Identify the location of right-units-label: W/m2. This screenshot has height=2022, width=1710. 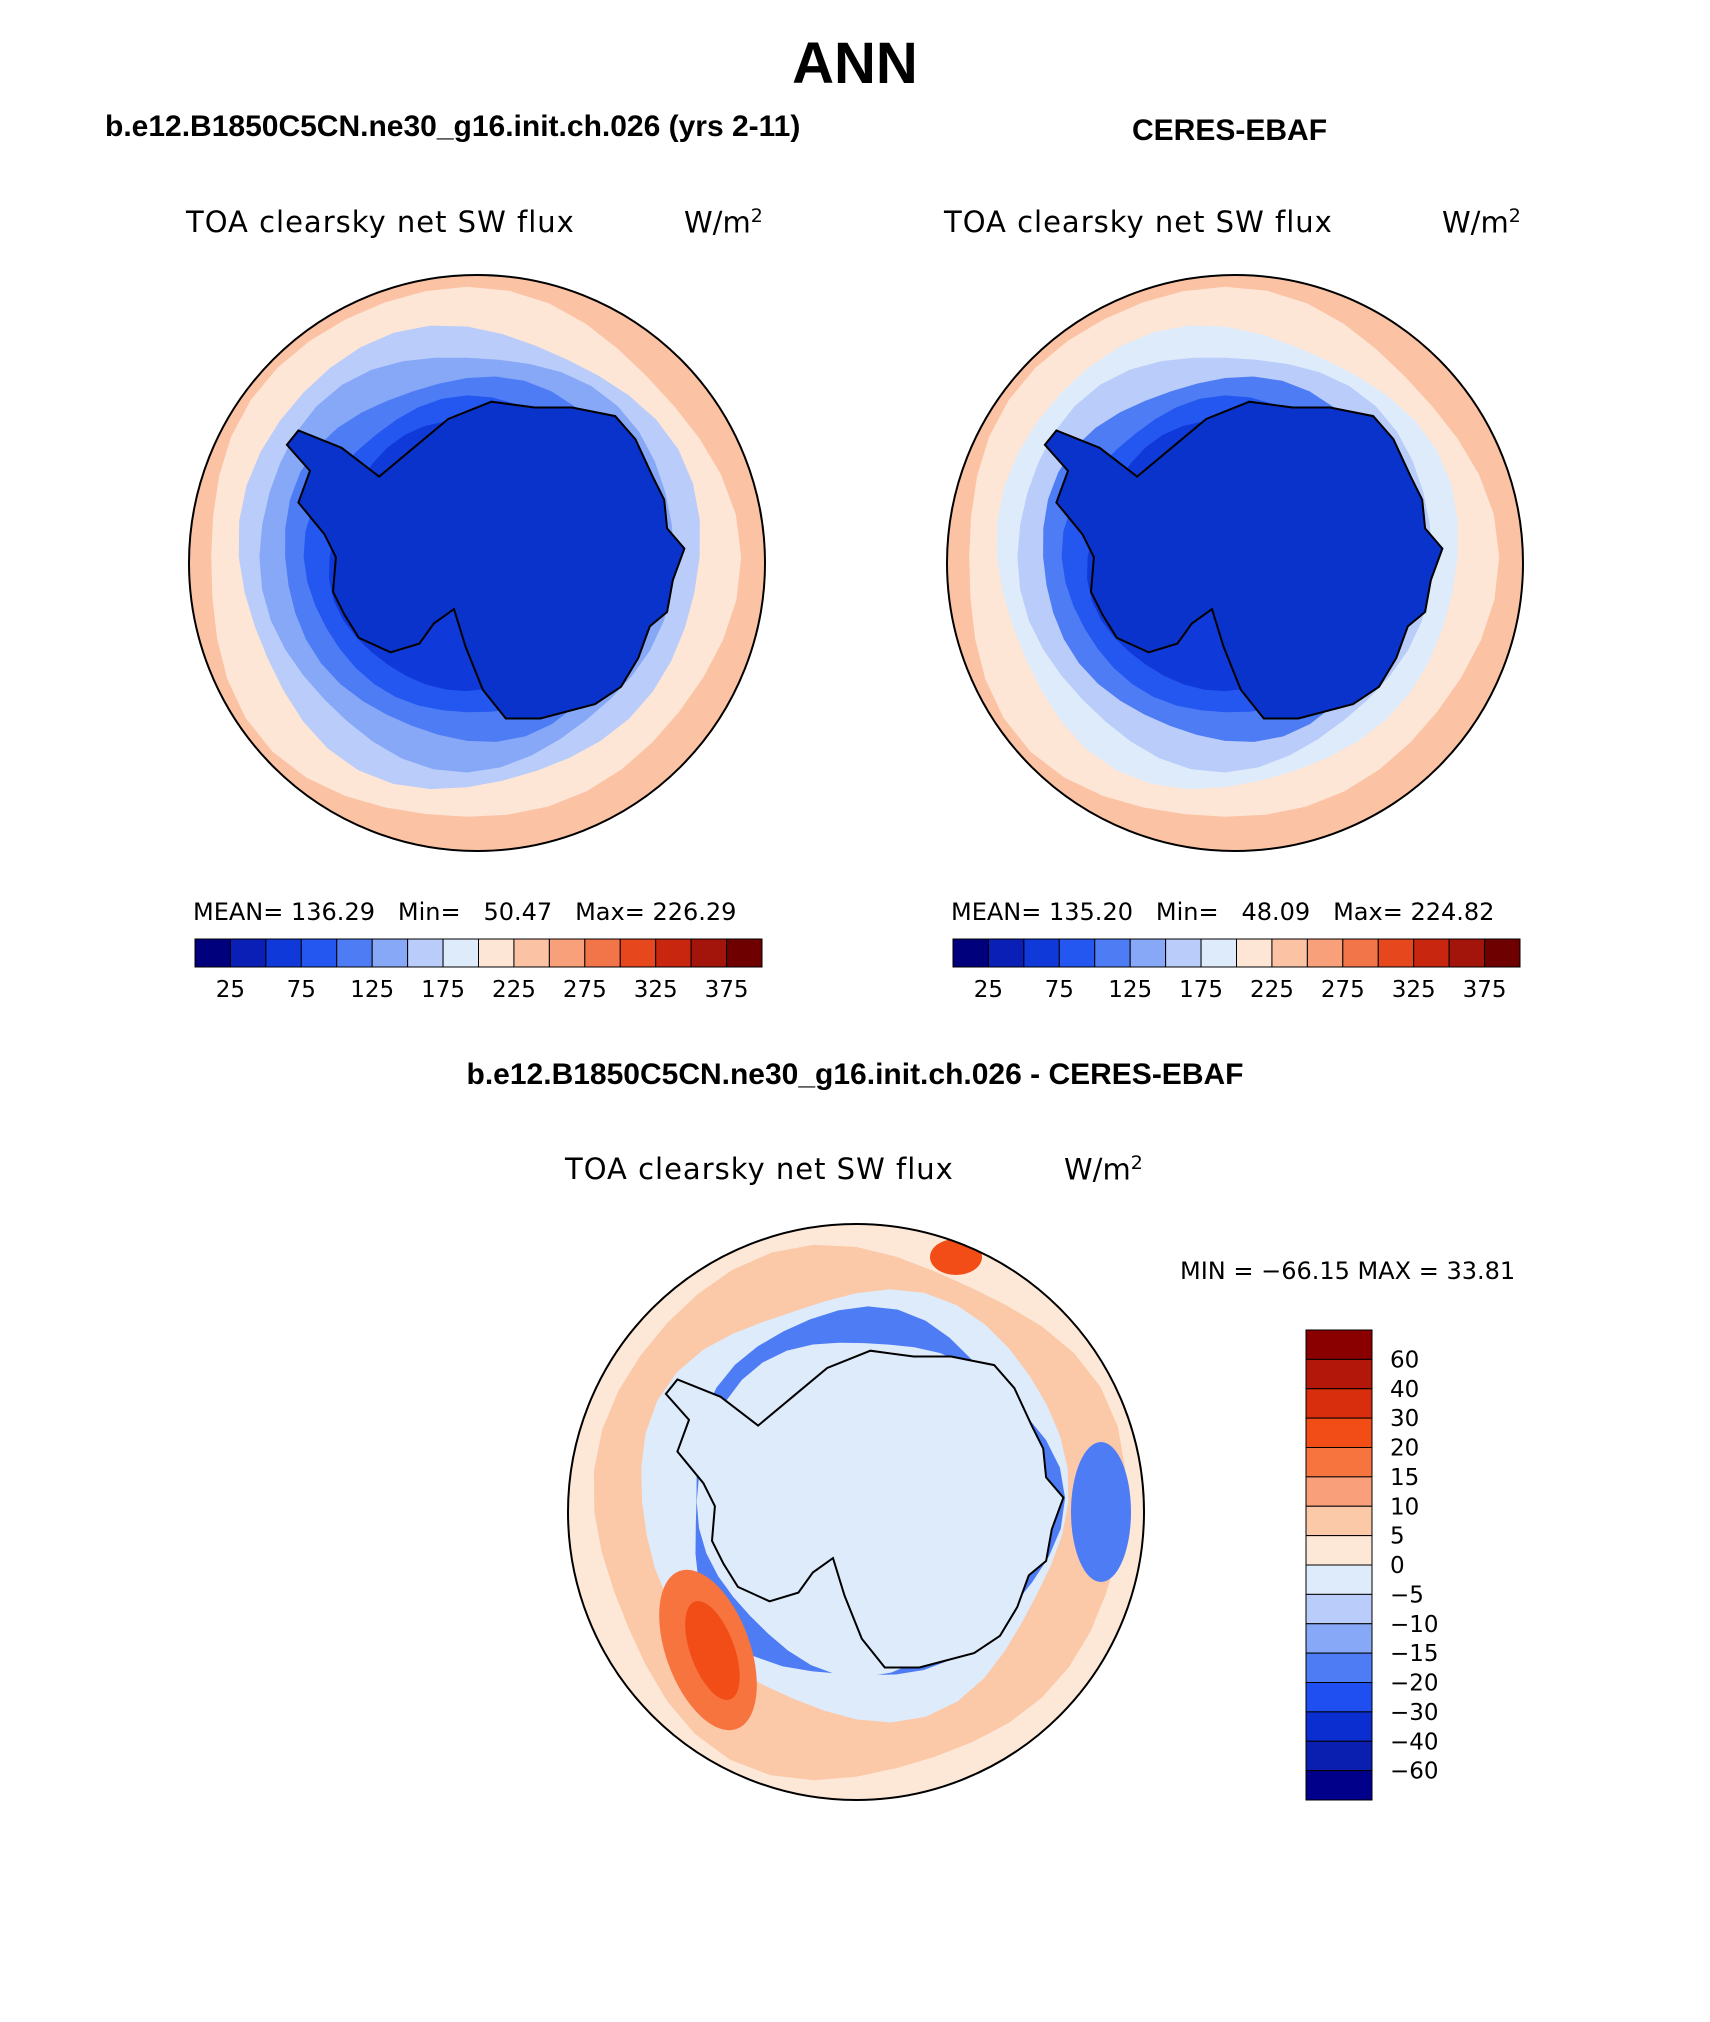
(1481, 222).